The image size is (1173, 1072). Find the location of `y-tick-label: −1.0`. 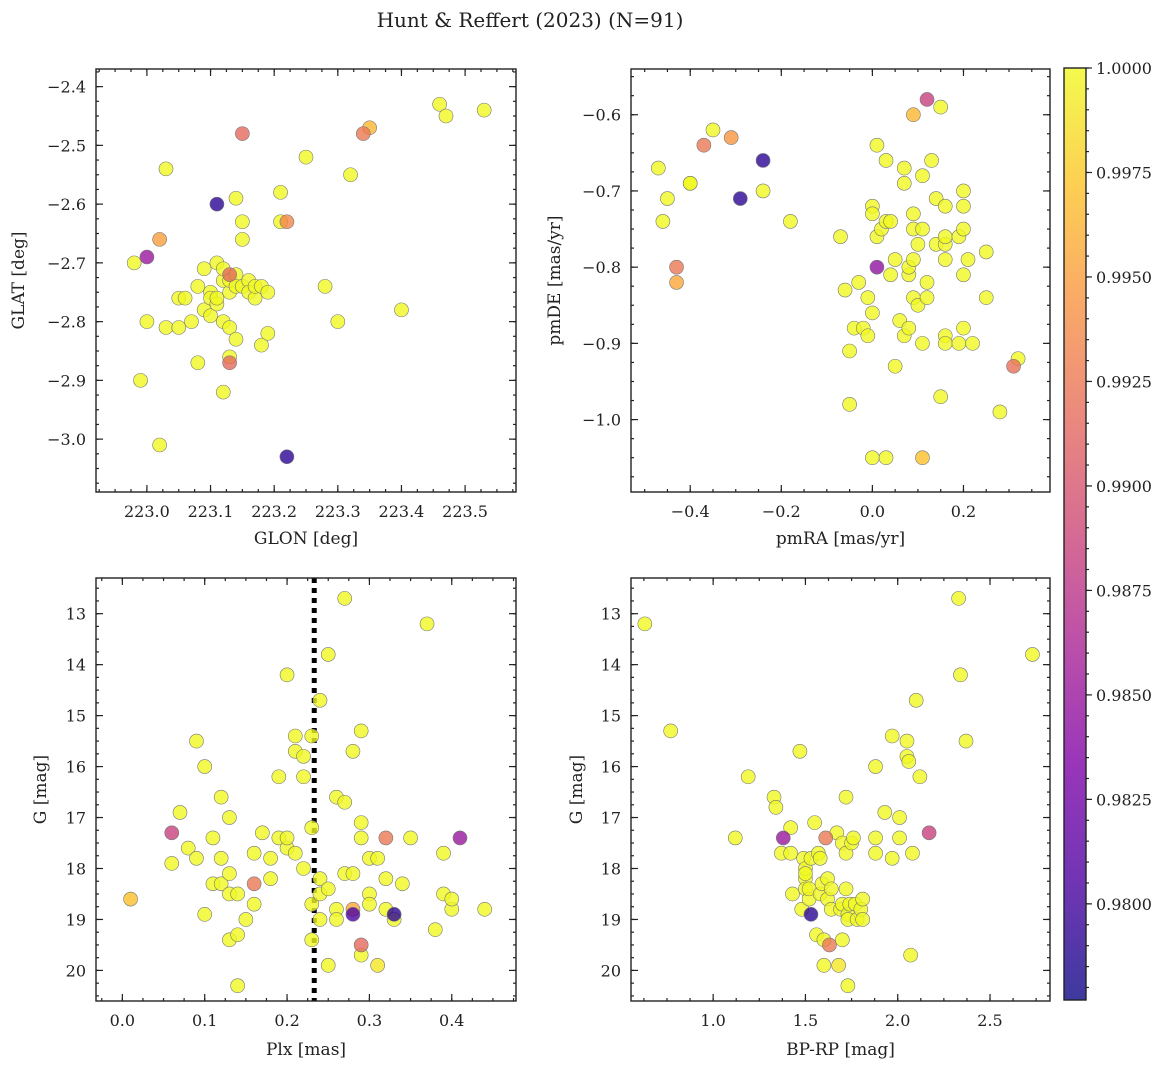

y-tick-label: −1.0 is located at coordinates (601, 420).